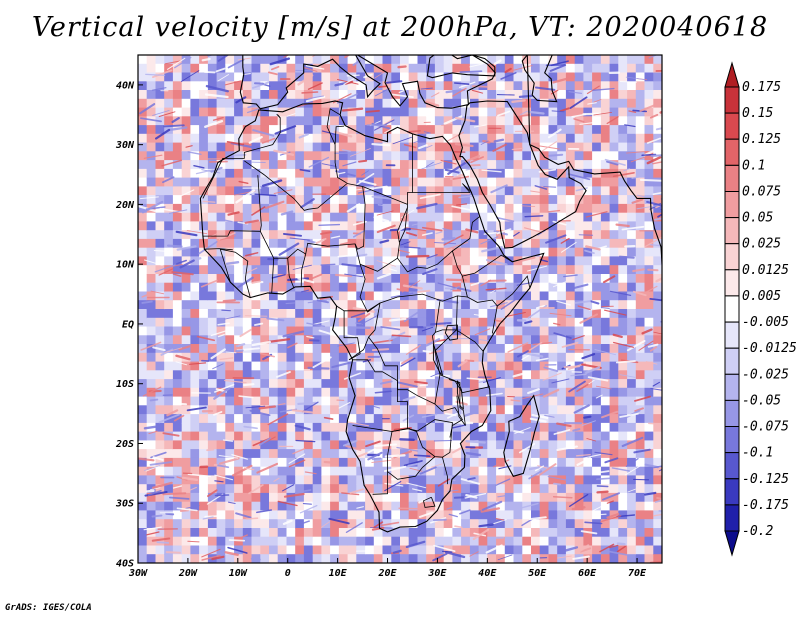 The height and width of the screenshot is (618, 800). I want to click on colorbar-label: -0.175, so click(765, 505).